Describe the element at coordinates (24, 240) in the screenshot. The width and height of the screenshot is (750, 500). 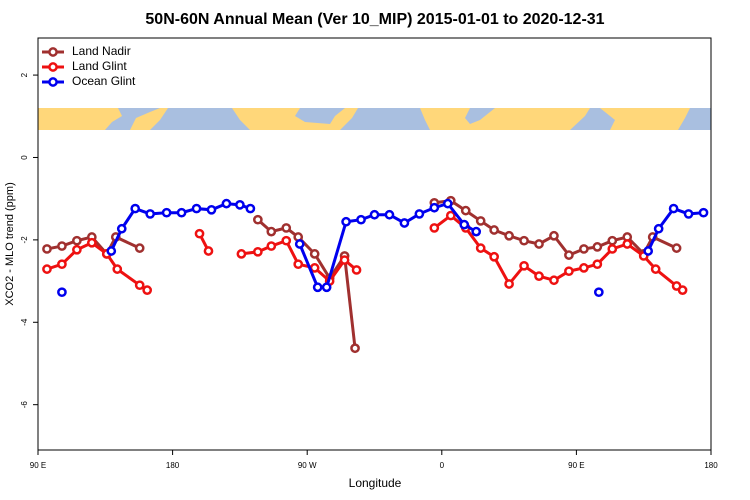
I see `y-tick-label: -2` at that location.